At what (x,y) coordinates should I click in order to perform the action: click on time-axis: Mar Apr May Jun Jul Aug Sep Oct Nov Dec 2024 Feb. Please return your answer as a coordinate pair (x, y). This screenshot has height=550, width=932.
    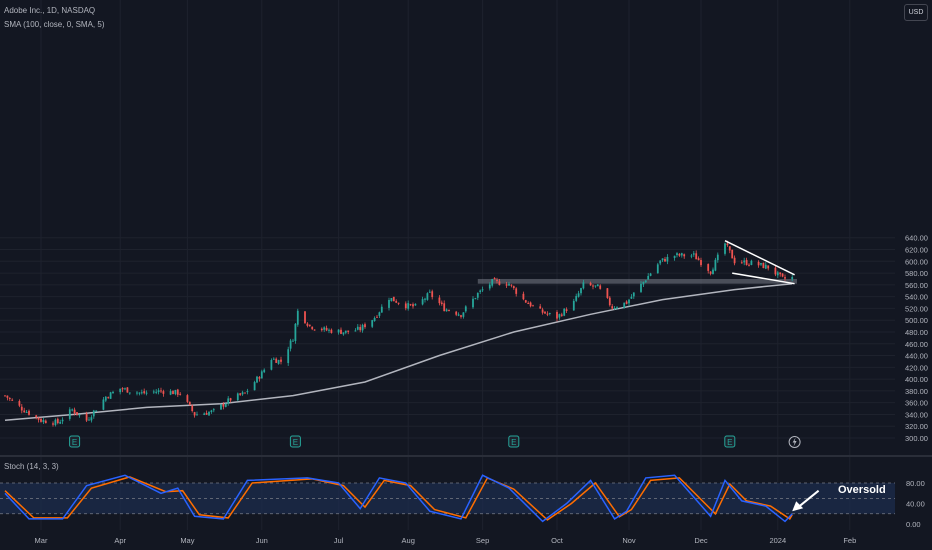
    Looking at the image, I should click on (446, 540).